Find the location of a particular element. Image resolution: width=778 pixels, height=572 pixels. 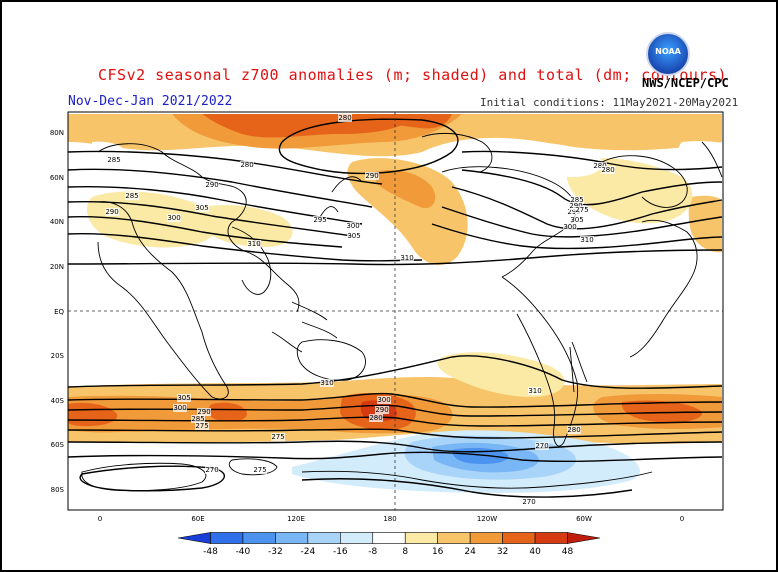

colorbar-label: -24 is located at coordinates (307, 552).